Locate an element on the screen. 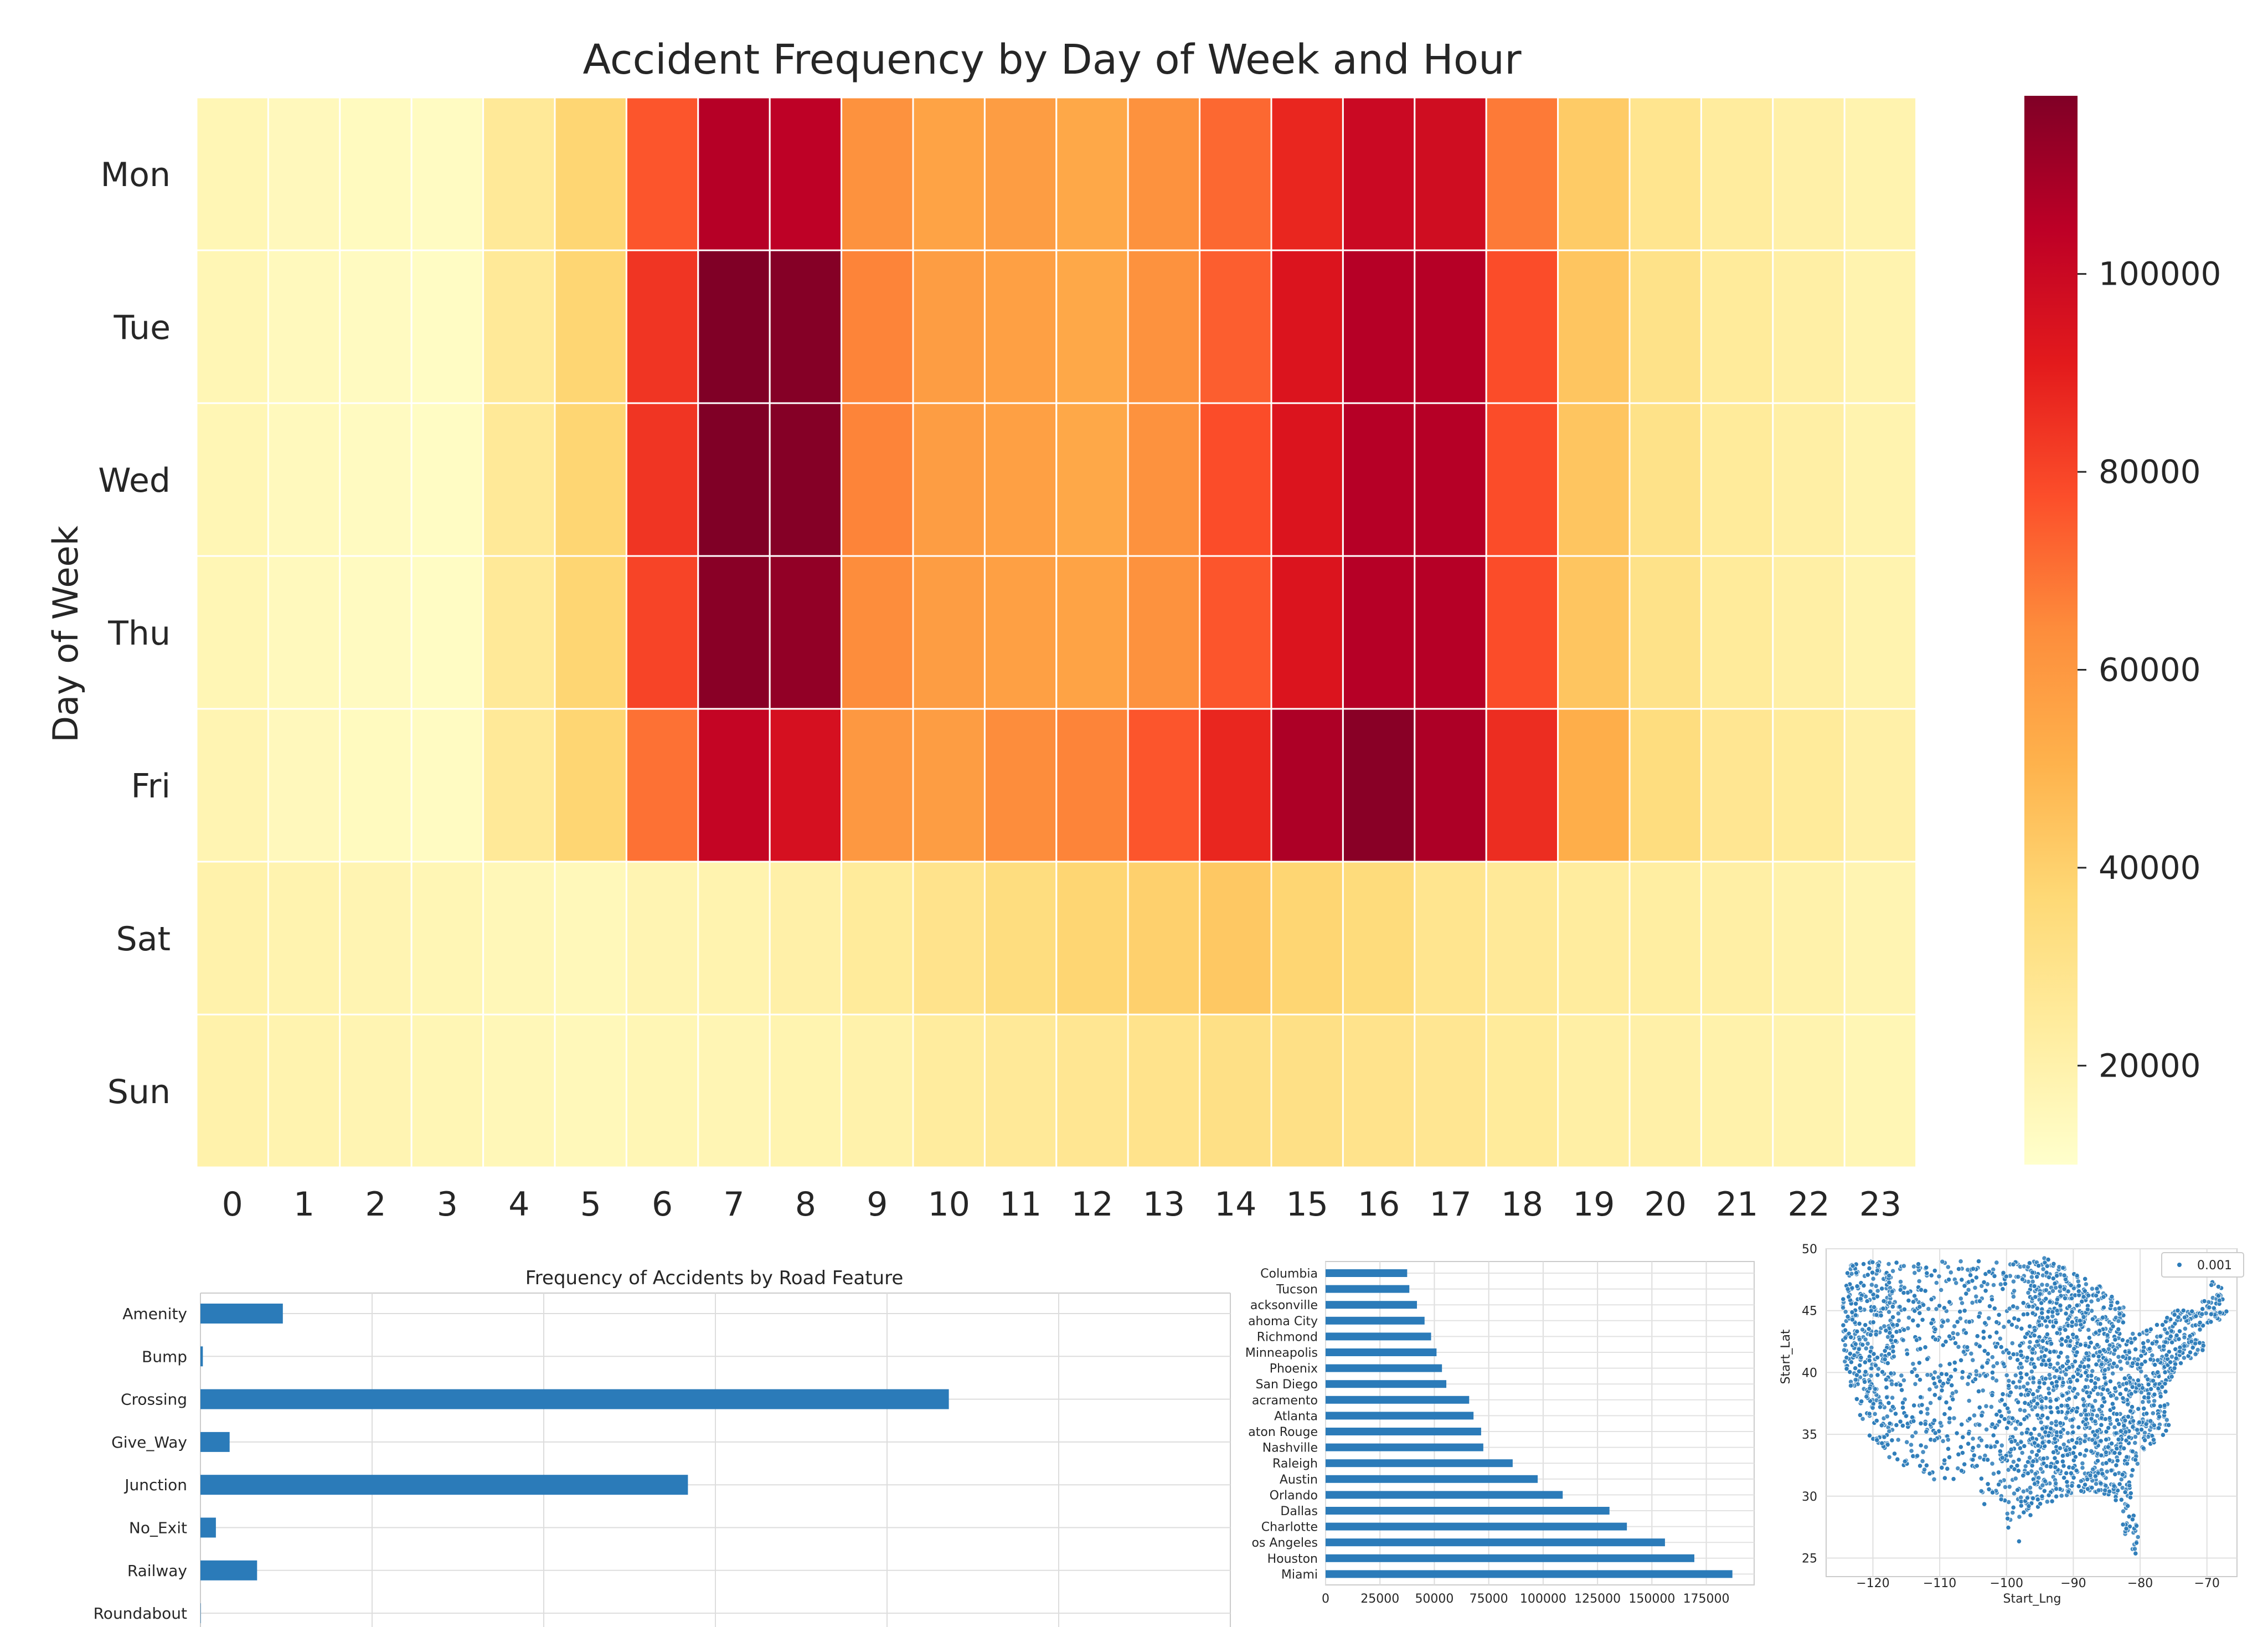 The width and height of the screenshot is (2268, 1627). heatmap-x-tick-label: 5 is located at coordinates (590, 1204).